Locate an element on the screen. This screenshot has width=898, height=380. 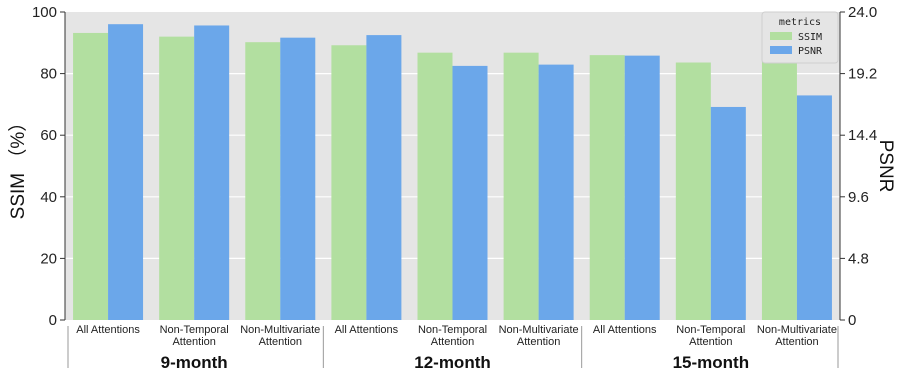
right-tick-label: 14.4 is located at coordinates (862, 135).